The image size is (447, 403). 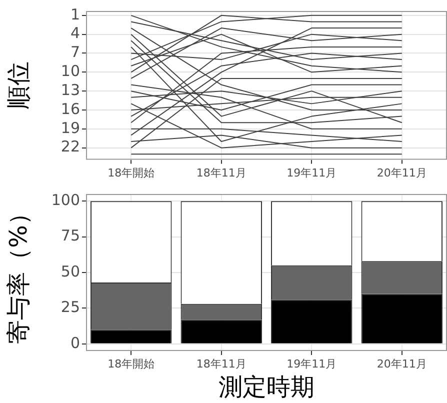 I want to click on y-tick-label: 22, so click(x=70, y=147).